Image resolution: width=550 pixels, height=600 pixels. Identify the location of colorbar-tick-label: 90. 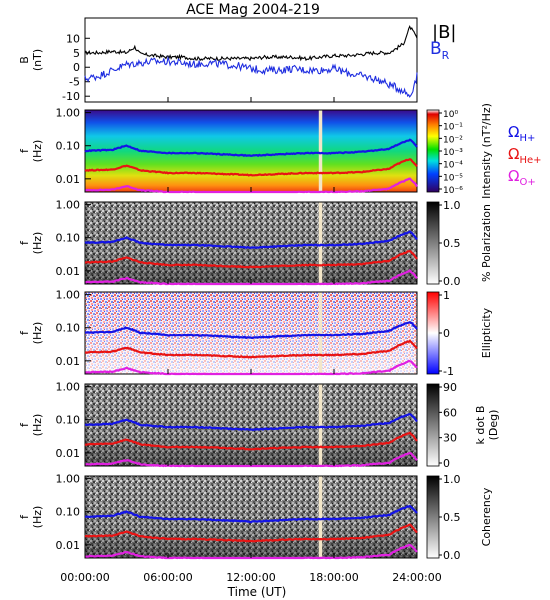
(450, 387).